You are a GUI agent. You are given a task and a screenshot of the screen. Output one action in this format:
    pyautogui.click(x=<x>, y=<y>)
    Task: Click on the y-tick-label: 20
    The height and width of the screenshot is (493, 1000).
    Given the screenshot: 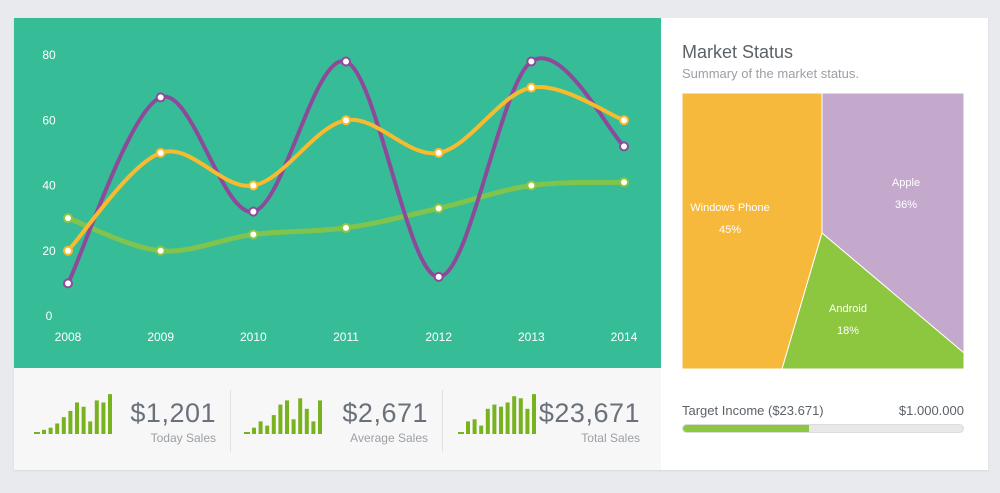 What is the action you would take?
    pyautogui.click(x=49, y=251)
    